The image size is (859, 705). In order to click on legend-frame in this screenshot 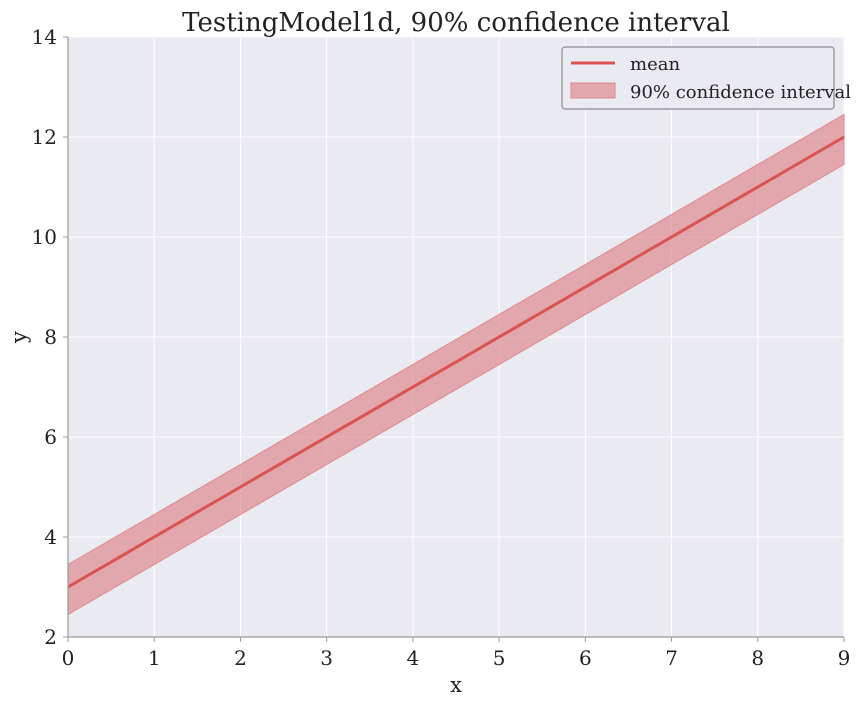, I will do `click(698, 78)`.